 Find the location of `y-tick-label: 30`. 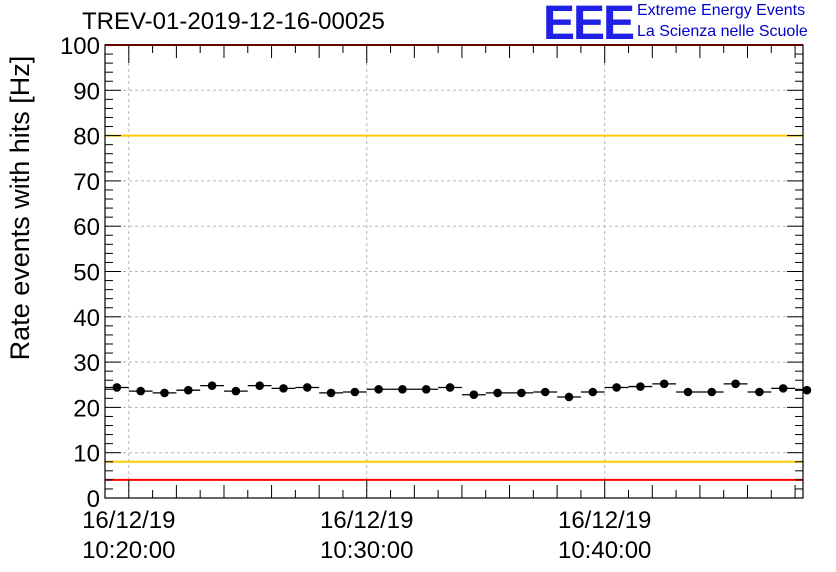

y-tick-label: 30 is located at coordinates (86, 363).